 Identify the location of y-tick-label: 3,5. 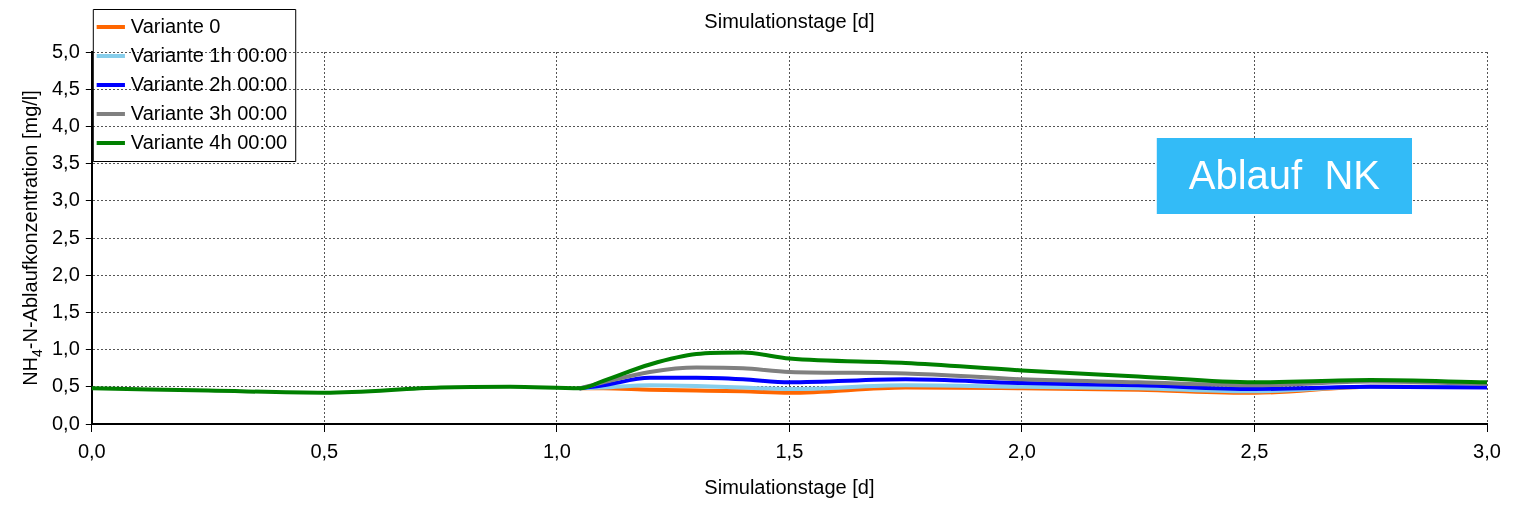
(65, 162).